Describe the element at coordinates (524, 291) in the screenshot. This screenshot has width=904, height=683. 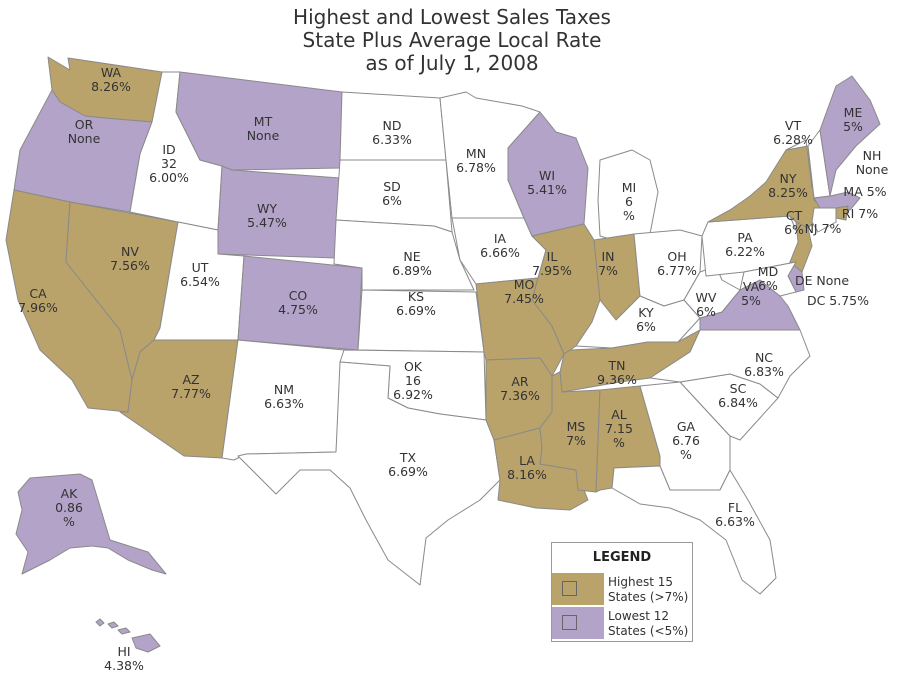
I see `state-label-mo: MO 7.45%` at that location.